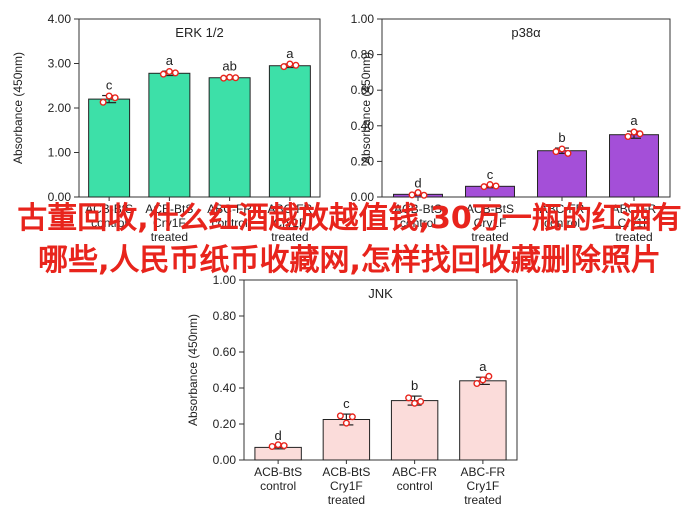  I want to click on chart-title: p38α, so click(526, 32).